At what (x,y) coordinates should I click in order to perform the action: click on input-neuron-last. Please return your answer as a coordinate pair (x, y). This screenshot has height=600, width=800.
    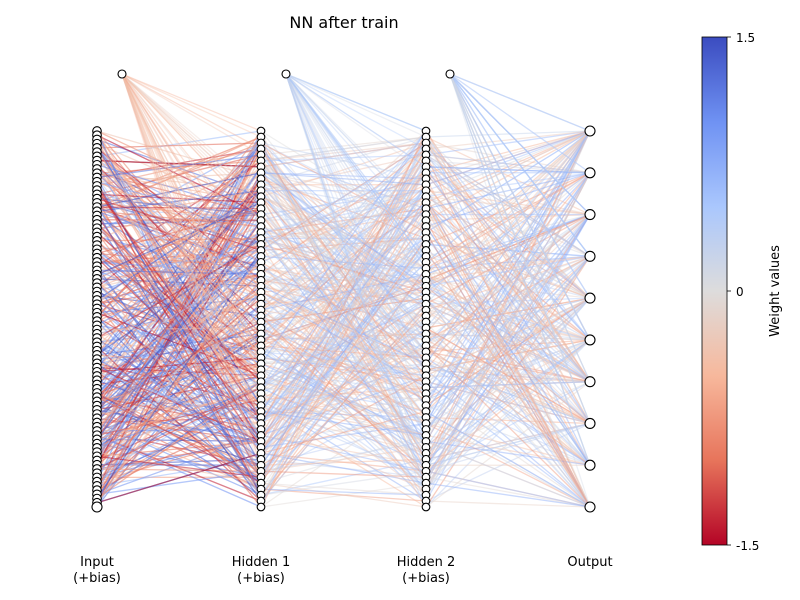
    Looking at the image, I should click on (97, 507).